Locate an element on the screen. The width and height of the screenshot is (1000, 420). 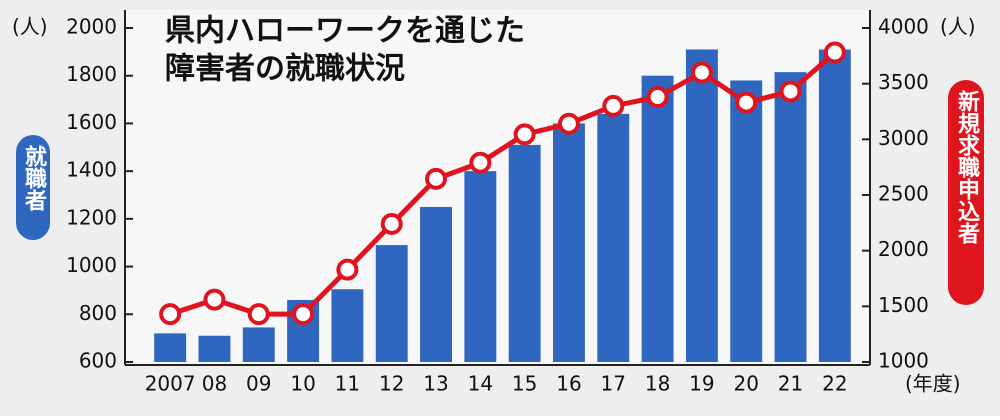
y-label: 就職者 is located at coordinates (34, 178).